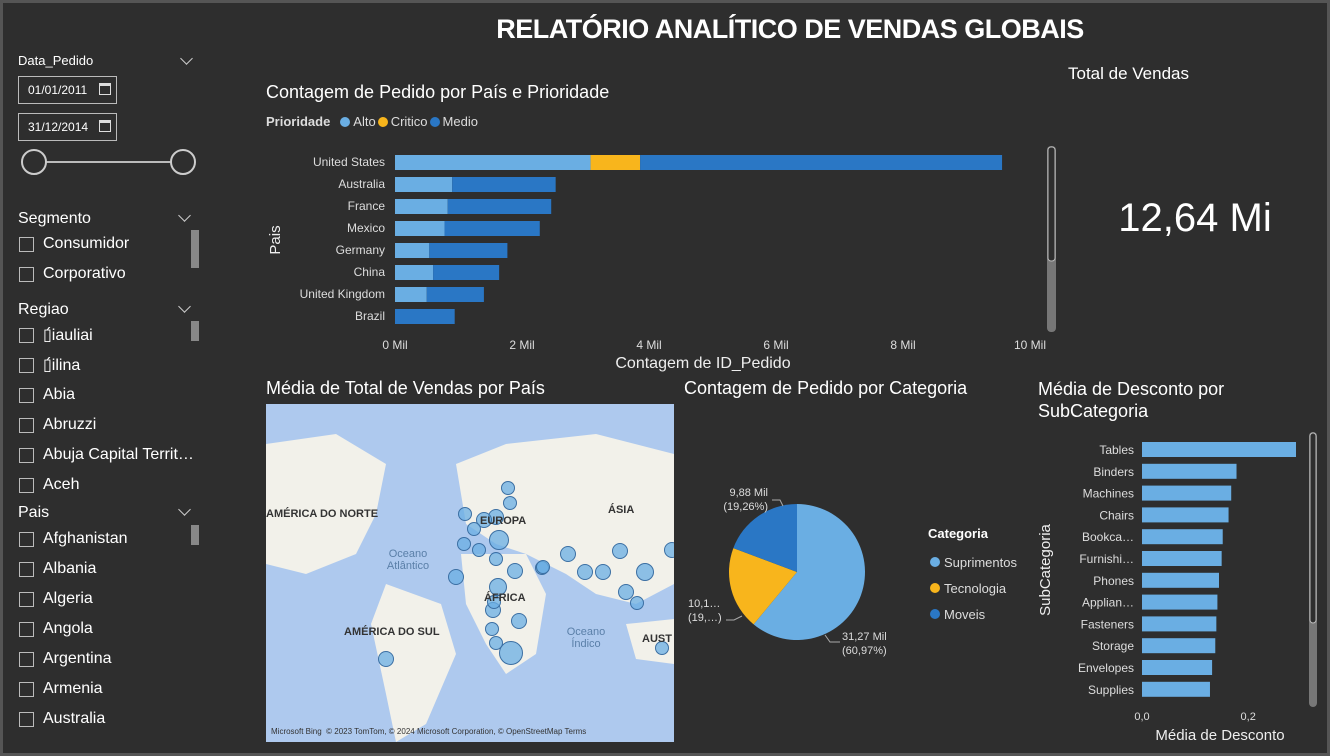 This screenshot has width=1330, height=756. Describe the element at coordinates (765, 538) in the screenshot. I see `pie-slice-moveis` at that location.